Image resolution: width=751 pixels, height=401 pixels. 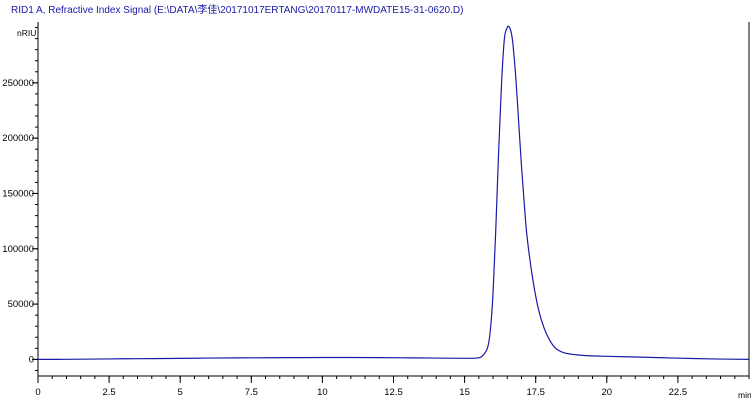 I want to click on x-tick-label: 12.5, so click(x=393, y=392).